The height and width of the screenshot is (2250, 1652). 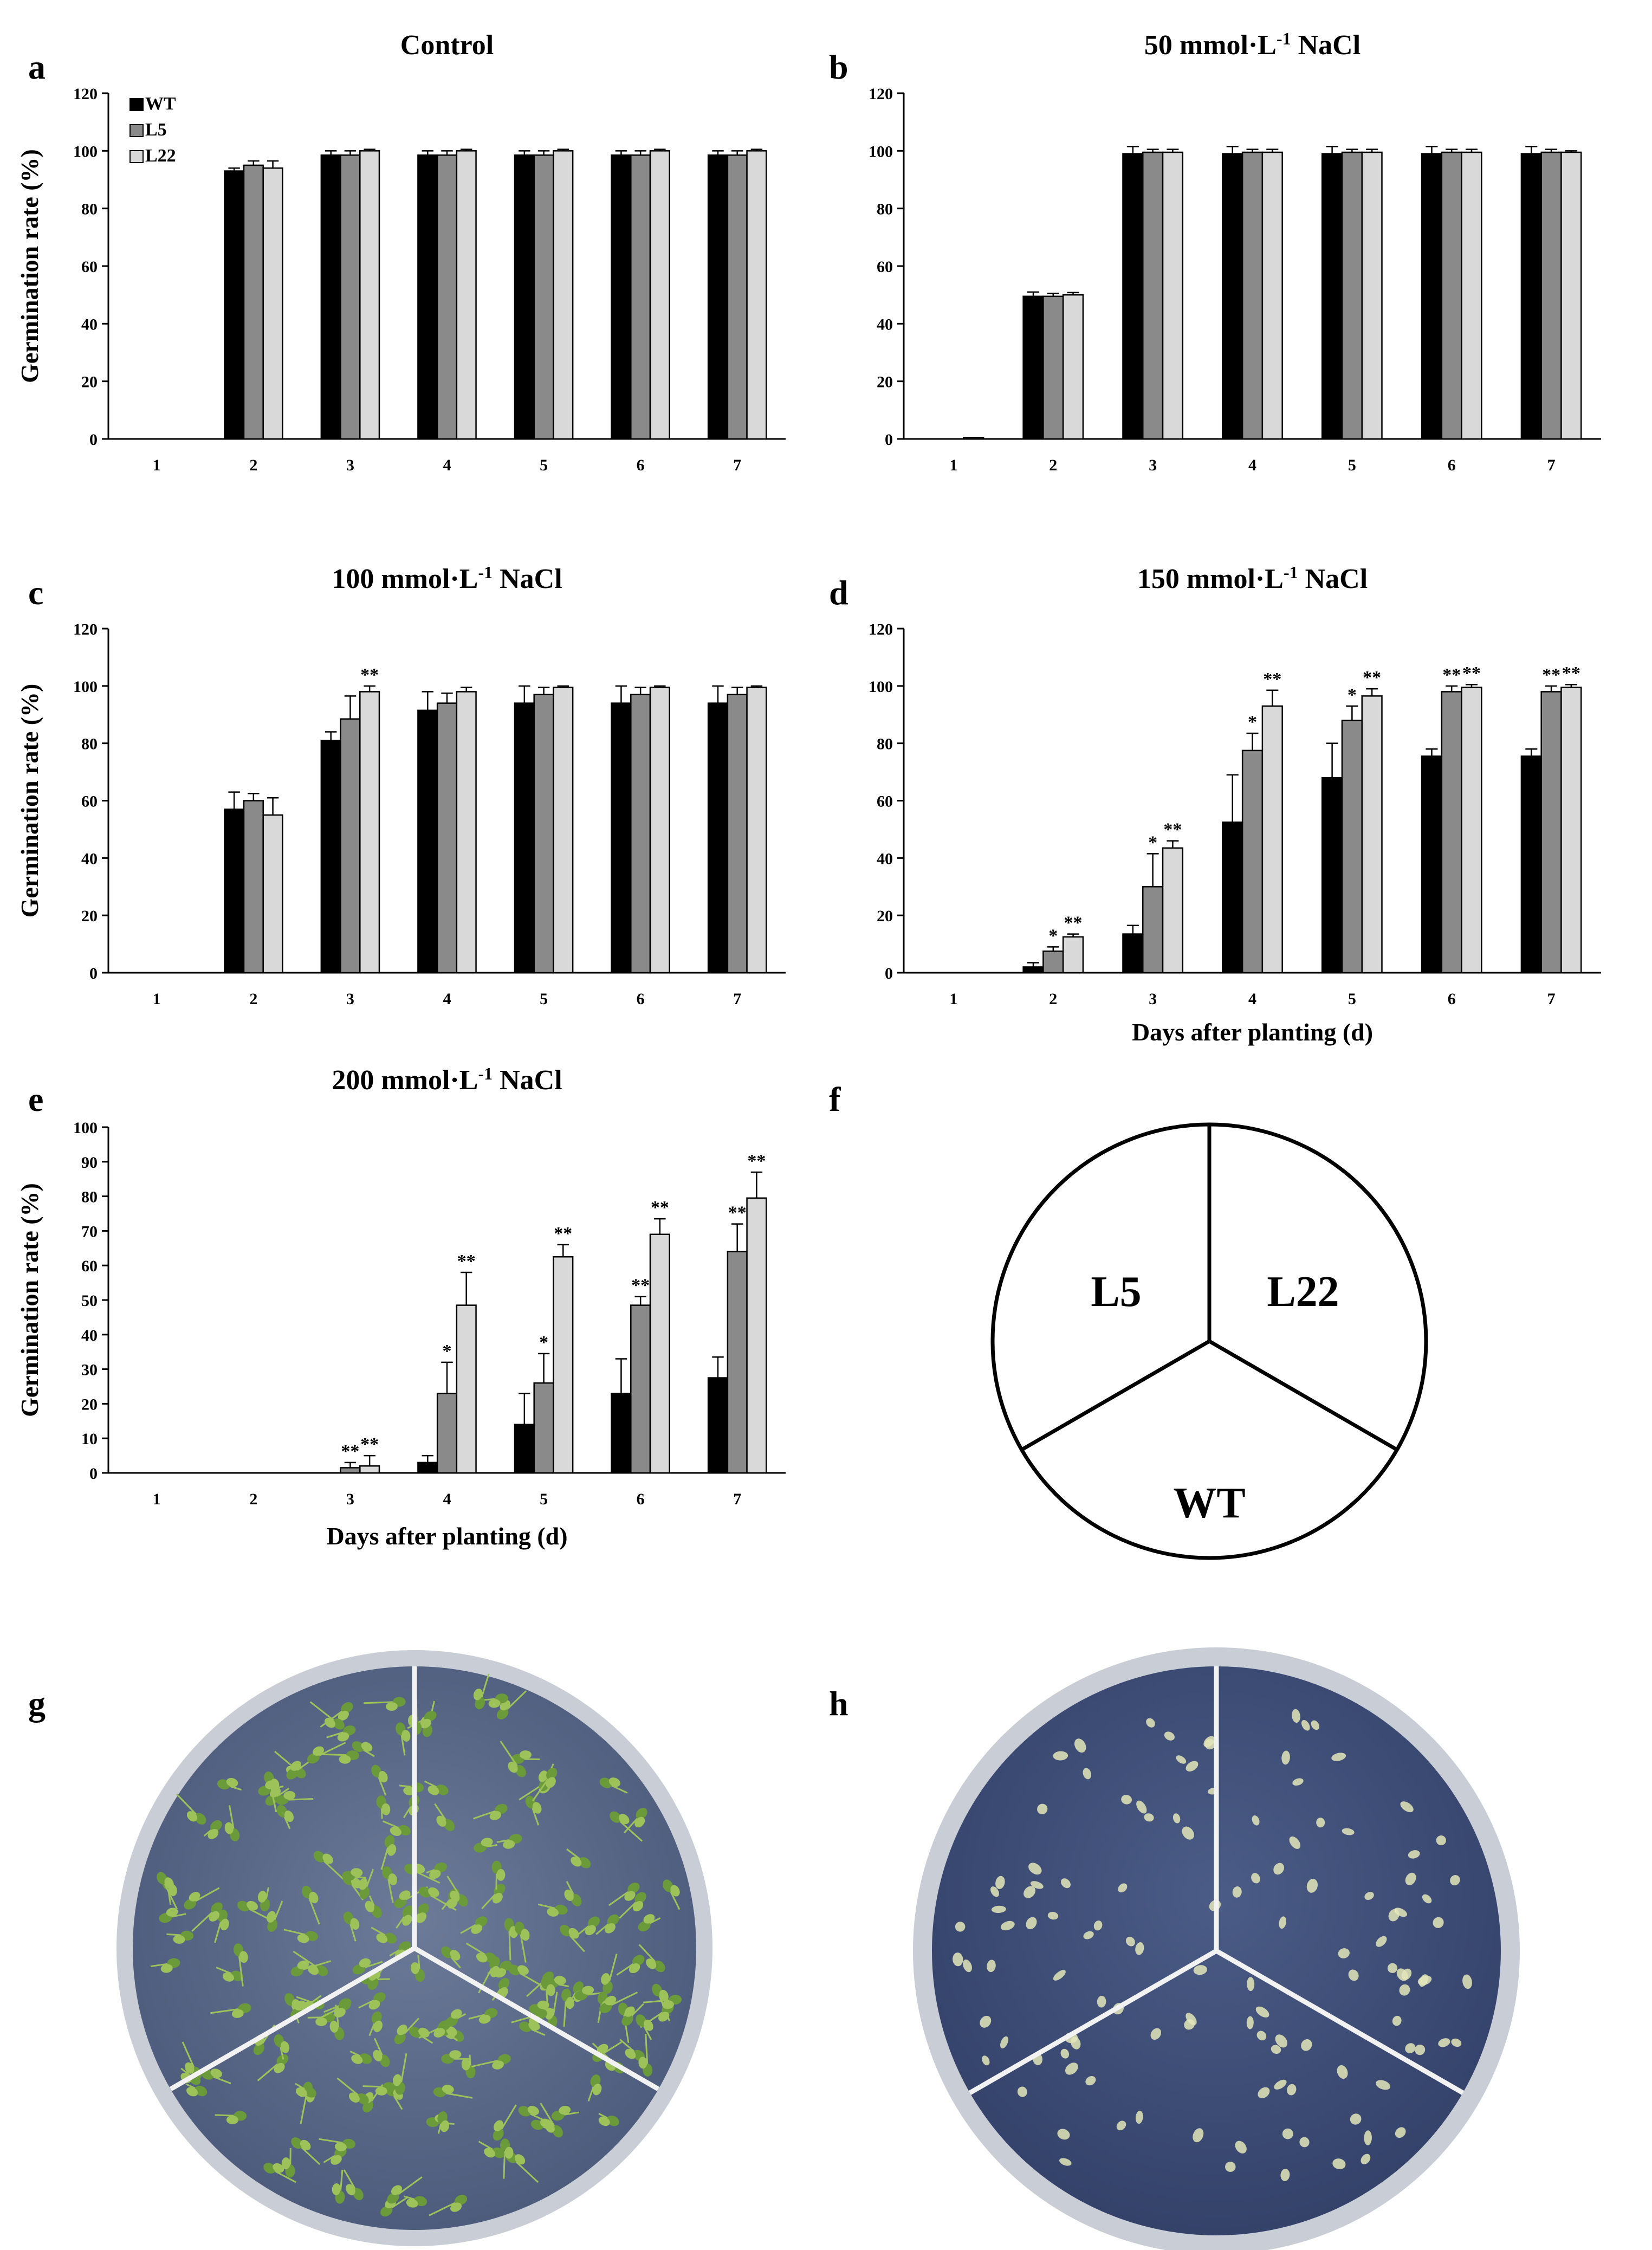 What do you see at coordinates (1451, 832) in the screenshot?
I see `bar-l5` at bounding box center [1451, 832].